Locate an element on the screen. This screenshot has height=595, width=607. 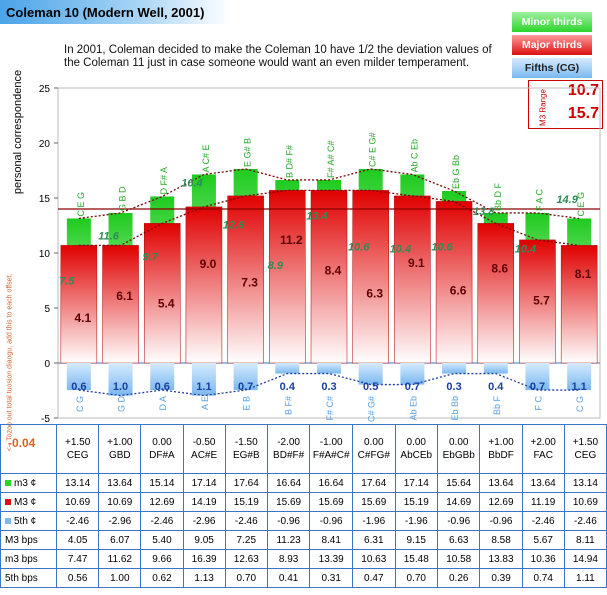
major-bps-label: 7.3 is located at coordinates (249, 283).